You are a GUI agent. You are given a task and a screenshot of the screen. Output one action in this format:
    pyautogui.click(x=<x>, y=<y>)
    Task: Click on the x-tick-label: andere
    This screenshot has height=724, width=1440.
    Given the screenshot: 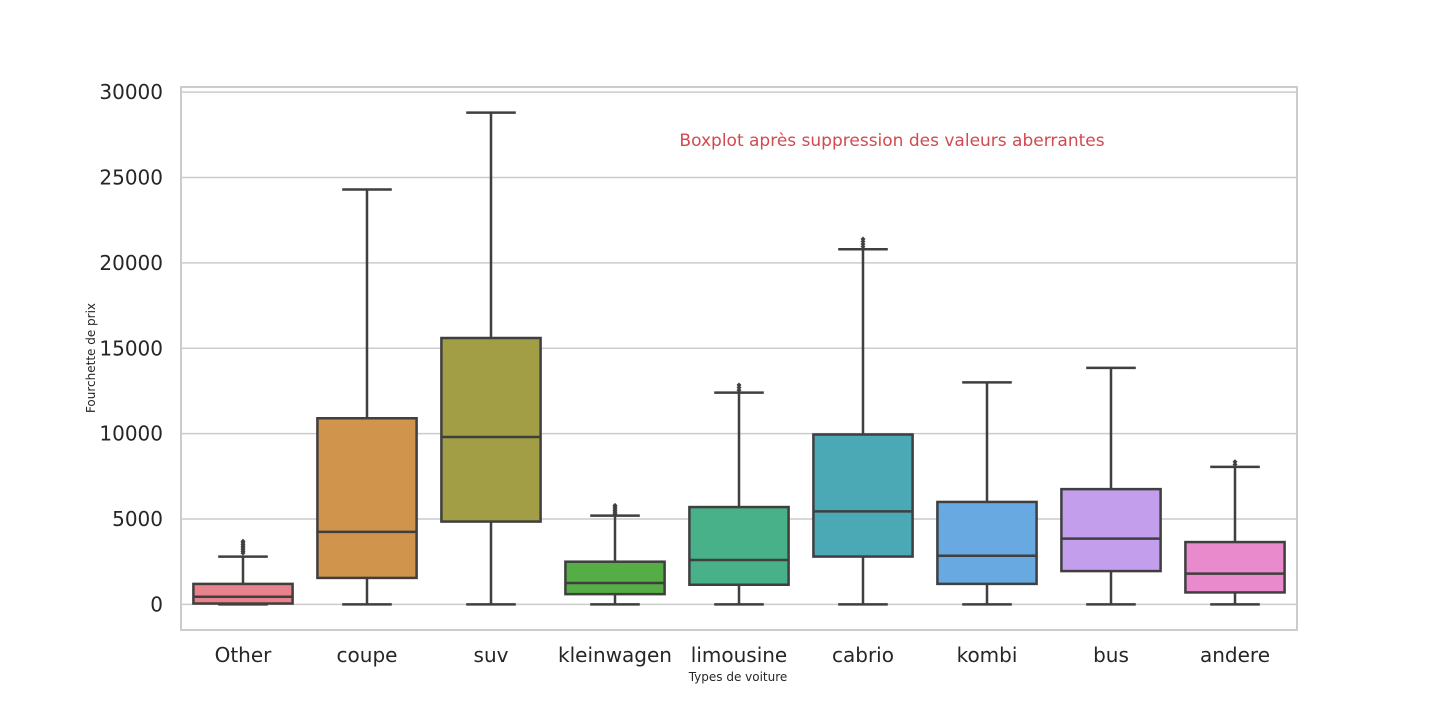 What is the action you would take?
    pyautogui.click(x=1235, y=655)
    